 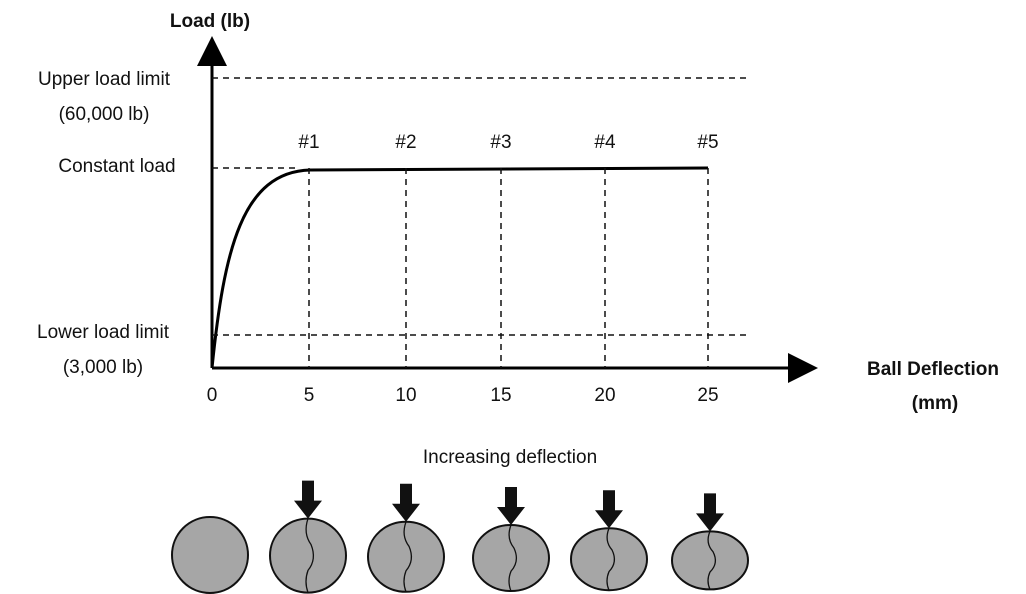 I want to click on x-tick-label: 10, so click(x=405, y=395).